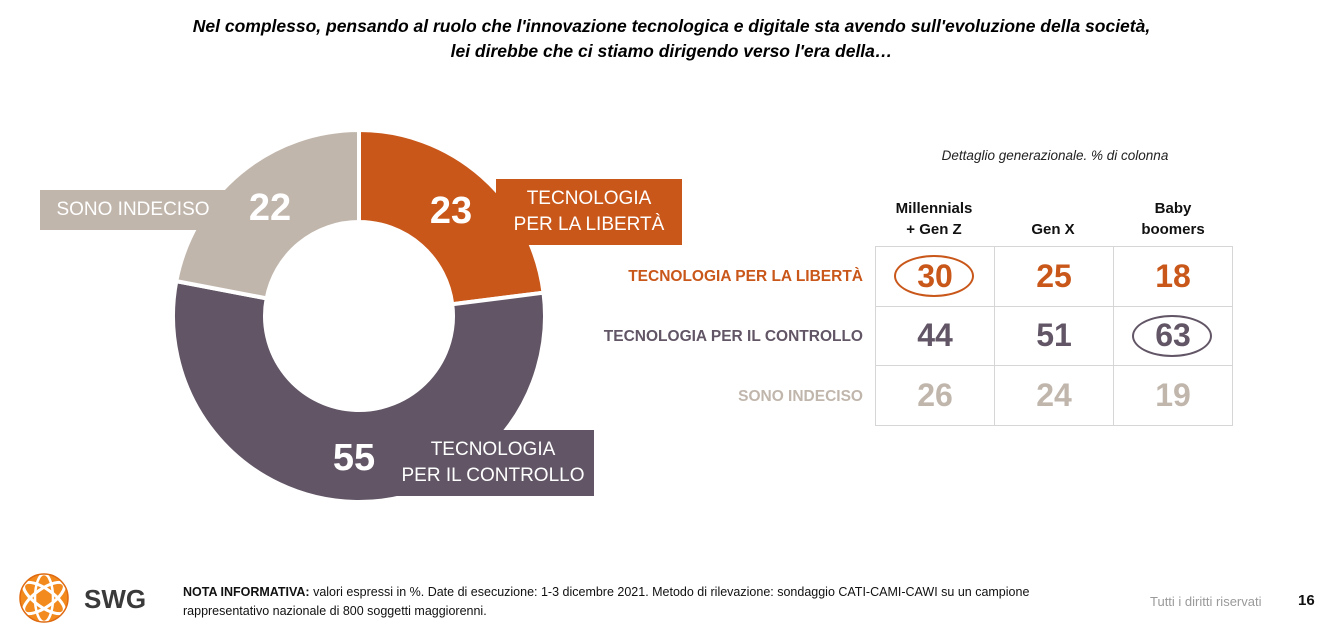 The width and height of the screenshot is (1343, 629). I want to click on value-controllo: 55, so click(354, 458).